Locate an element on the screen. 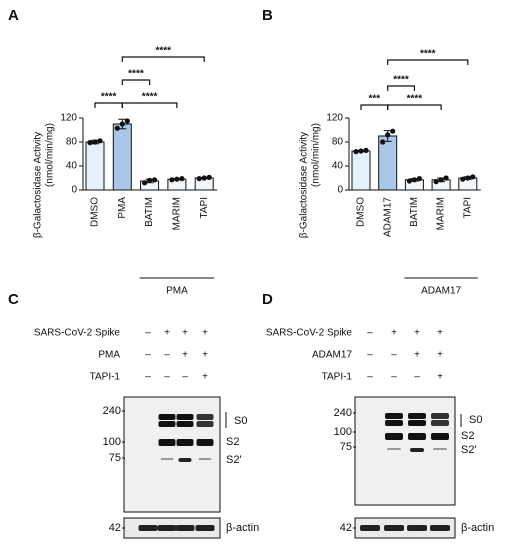 The image size is (517, 550). row-label: SARS-CoV-2 Spike is located at coordinates (309, 333).